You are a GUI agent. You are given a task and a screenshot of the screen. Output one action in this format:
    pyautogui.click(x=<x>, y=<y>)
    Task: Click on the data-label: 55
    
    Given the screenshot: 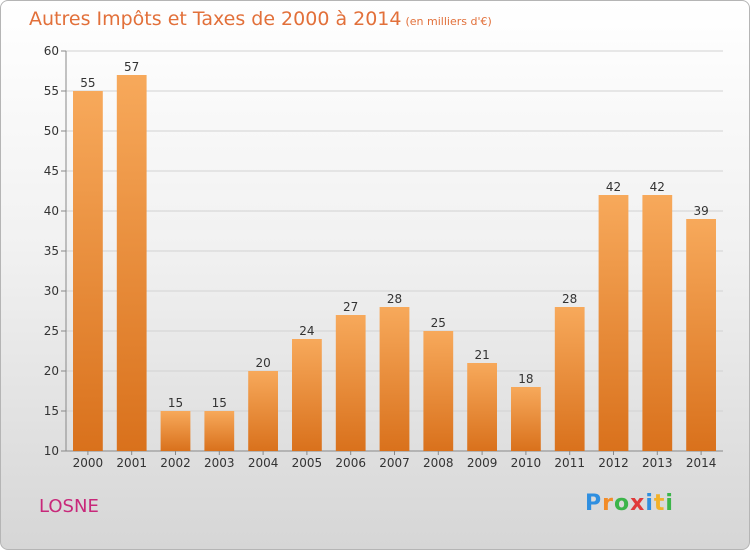 What is the action you would take?
    pyautogui.click(x=87, y=83)
    